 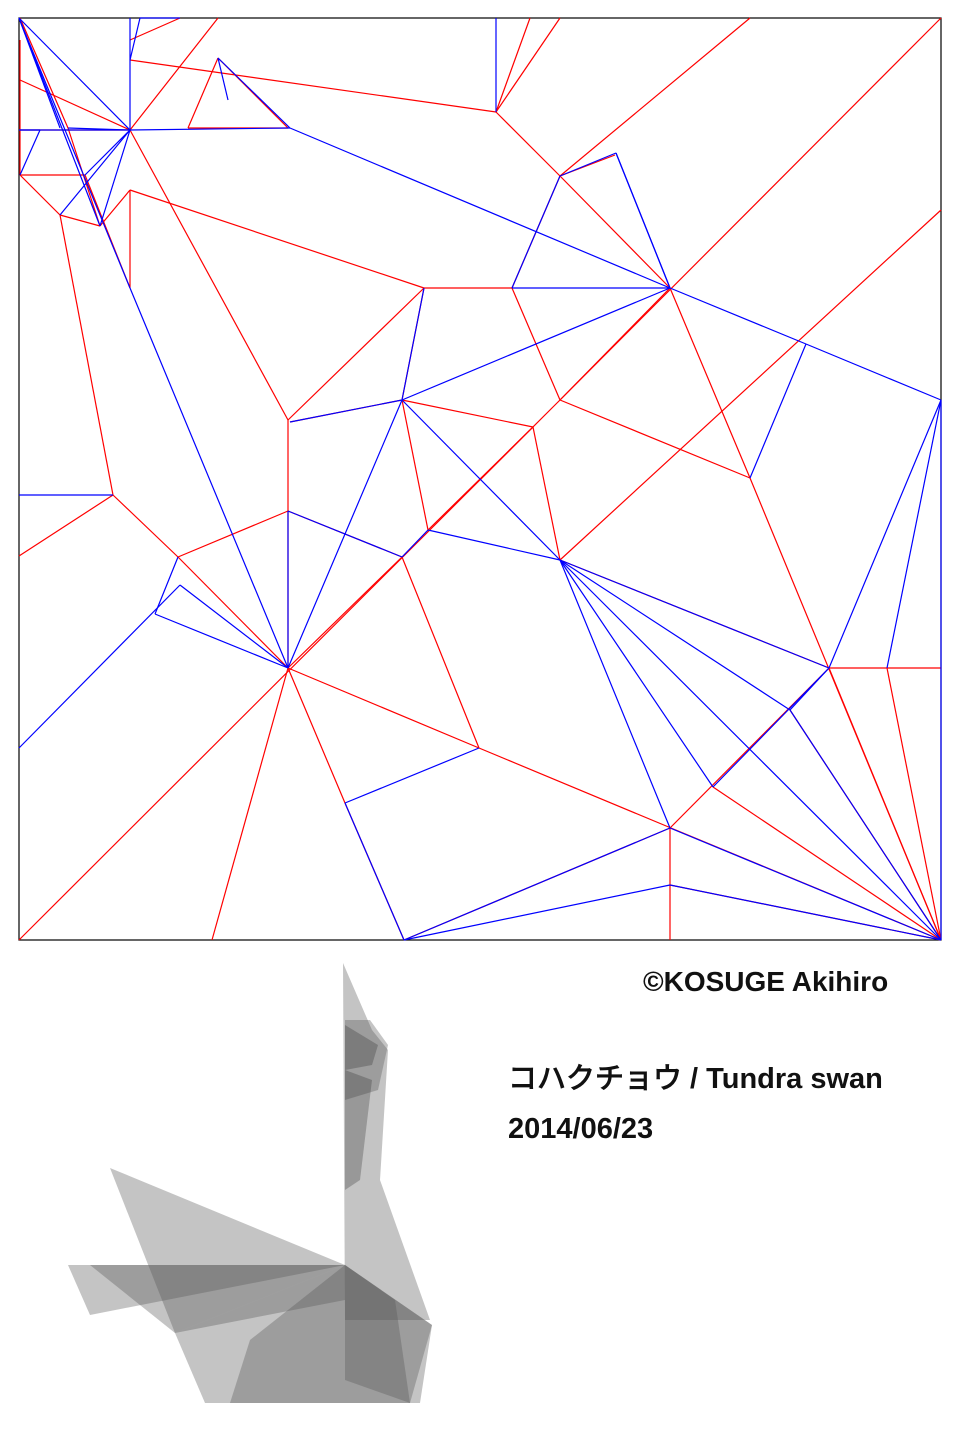 I want to click on swan-neck-shape, so click(x=386, y=1141).